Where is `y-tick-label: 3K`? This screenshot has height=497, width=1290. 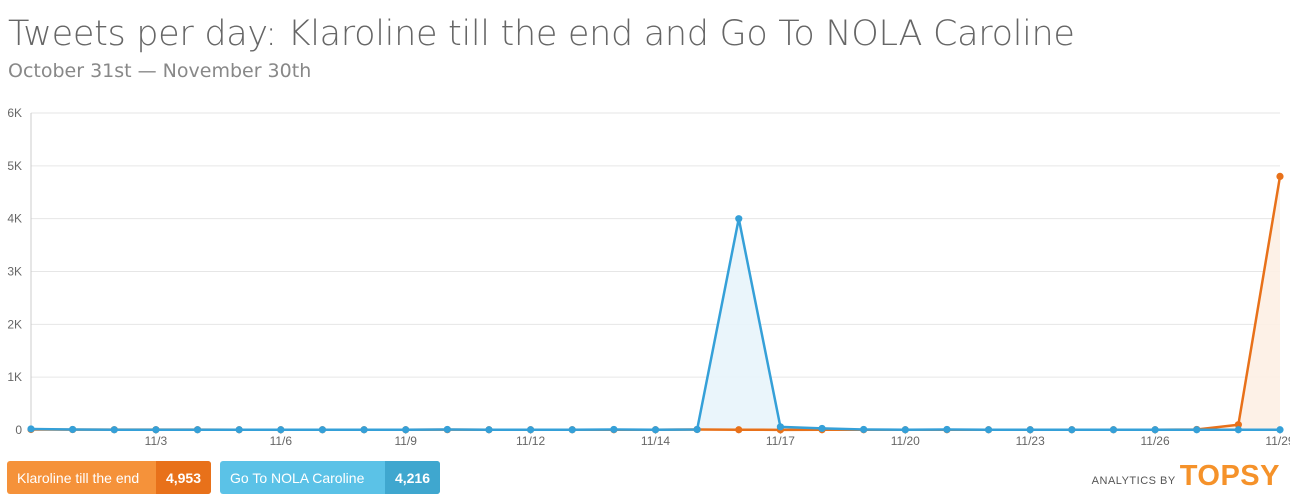
y-tick-label: 3K is located at coordinates (14, 272).